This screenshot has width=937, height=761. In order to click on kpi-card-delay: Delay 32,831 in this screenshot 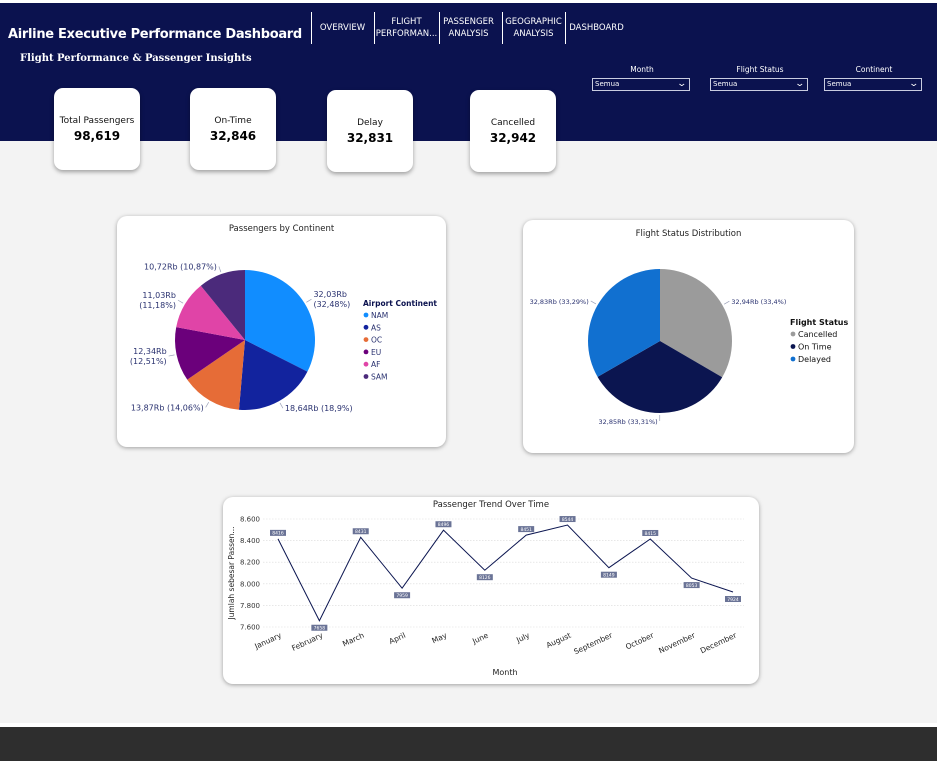, I will do `click(370, 131)`.